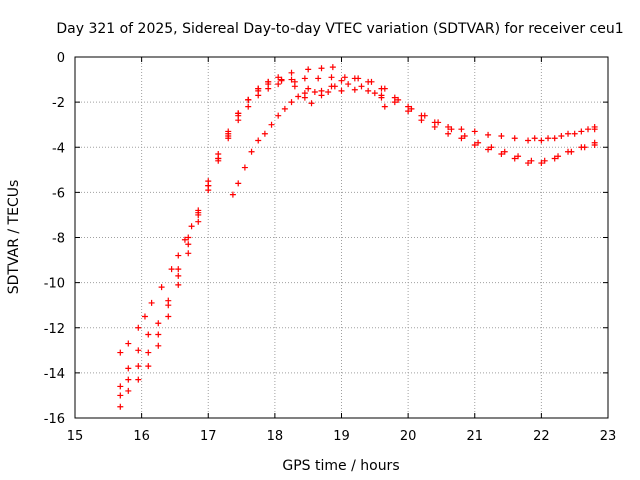 The image size is (640, 480). What do you see at coordinates (58, 148) in the screenshot?
I see `y-tick-label: -4` at bounding box center [58, 148].